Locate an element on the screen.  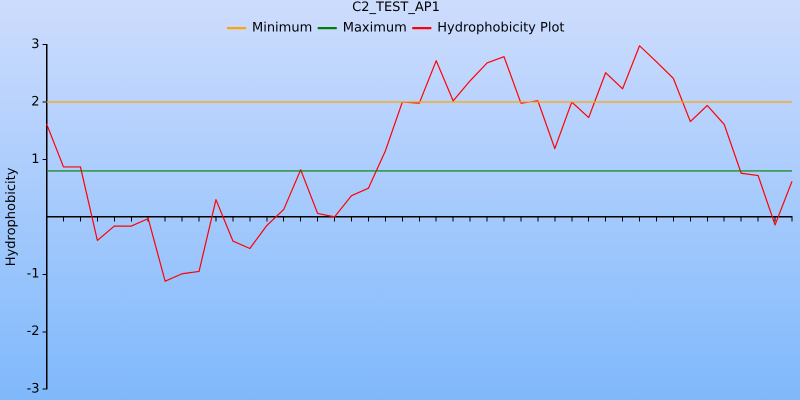
y-tick-label: 1 is located at coordinates (35, 159).